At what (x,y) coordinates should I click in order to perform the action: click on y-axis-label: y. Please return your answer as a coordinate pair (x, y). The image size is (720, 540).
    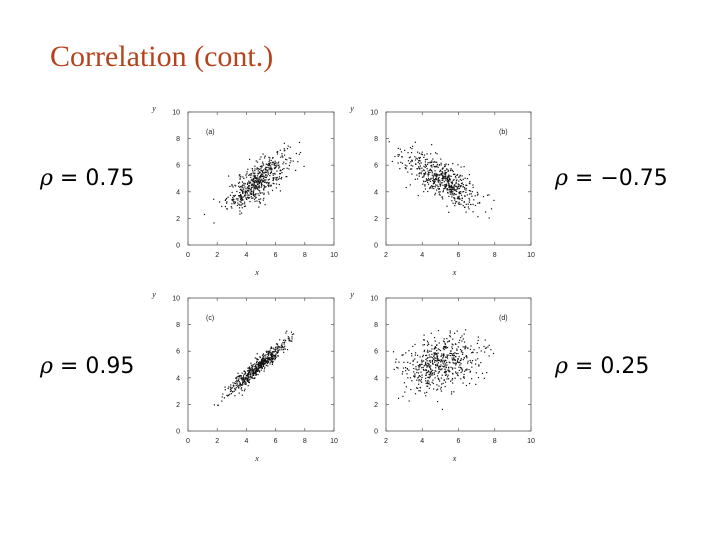
    Looking at the image, I should click on (351, 294).